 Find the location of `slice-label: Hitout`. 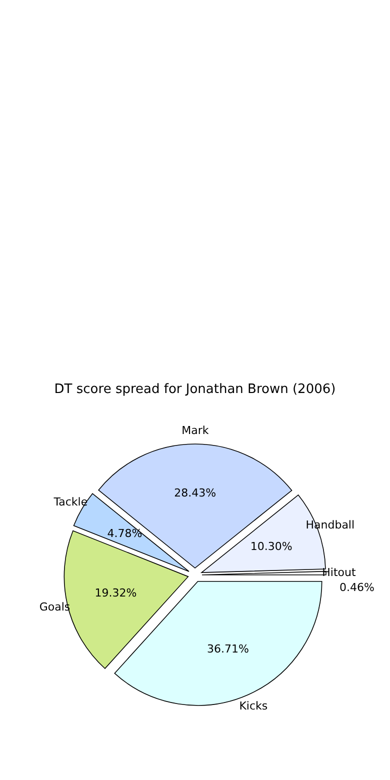

slice-label: Hitout is located at coordinates (339, 572).